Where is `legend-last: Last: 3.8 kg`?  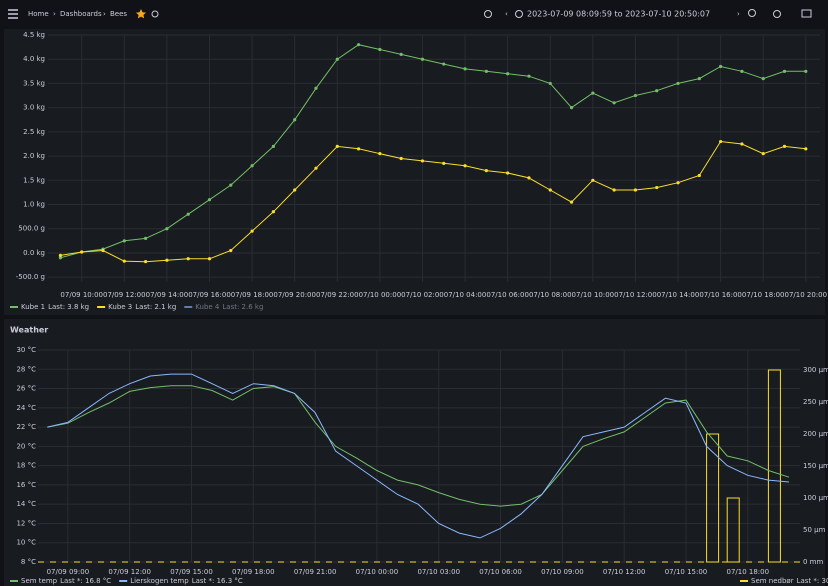 legend-last: Last: 3.8 kg is located at coordinates (68, 307).